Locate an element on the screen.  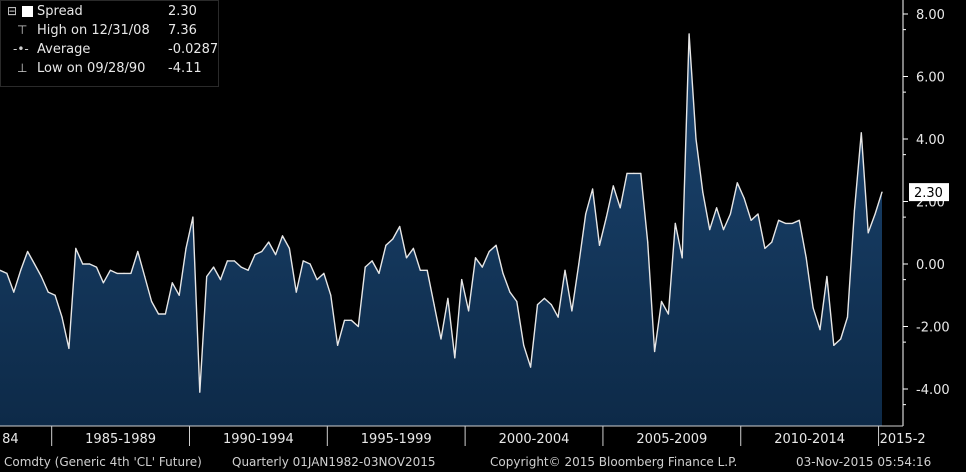
last-value-tag is located at coordinates (929, 192).